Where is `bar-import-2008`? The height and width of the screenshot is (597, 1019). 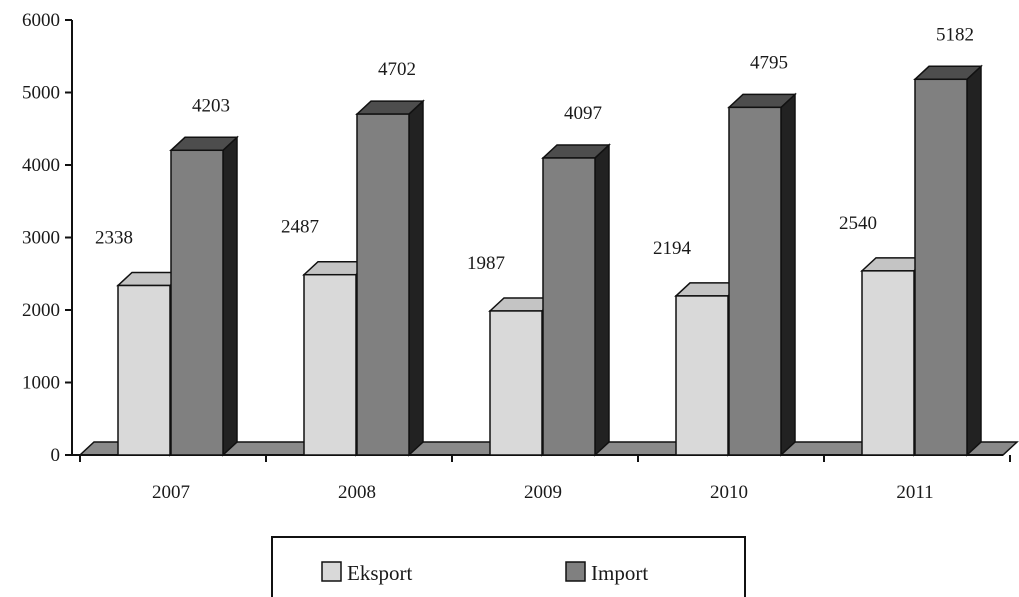 bar-import-2008 is located at coordinates (390, 278).